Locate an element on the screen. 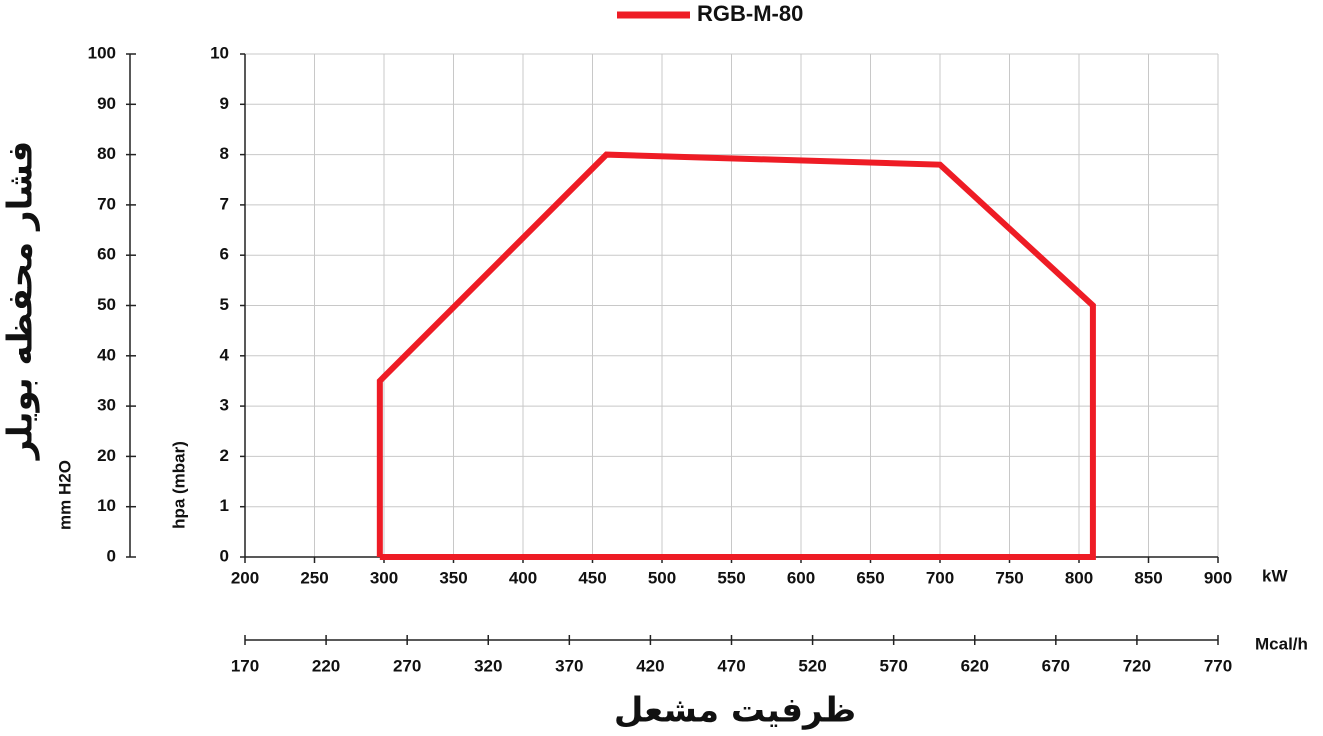 The image size is (1323, 736). x-tick-label: 600 is located at coordinates (801, 577).